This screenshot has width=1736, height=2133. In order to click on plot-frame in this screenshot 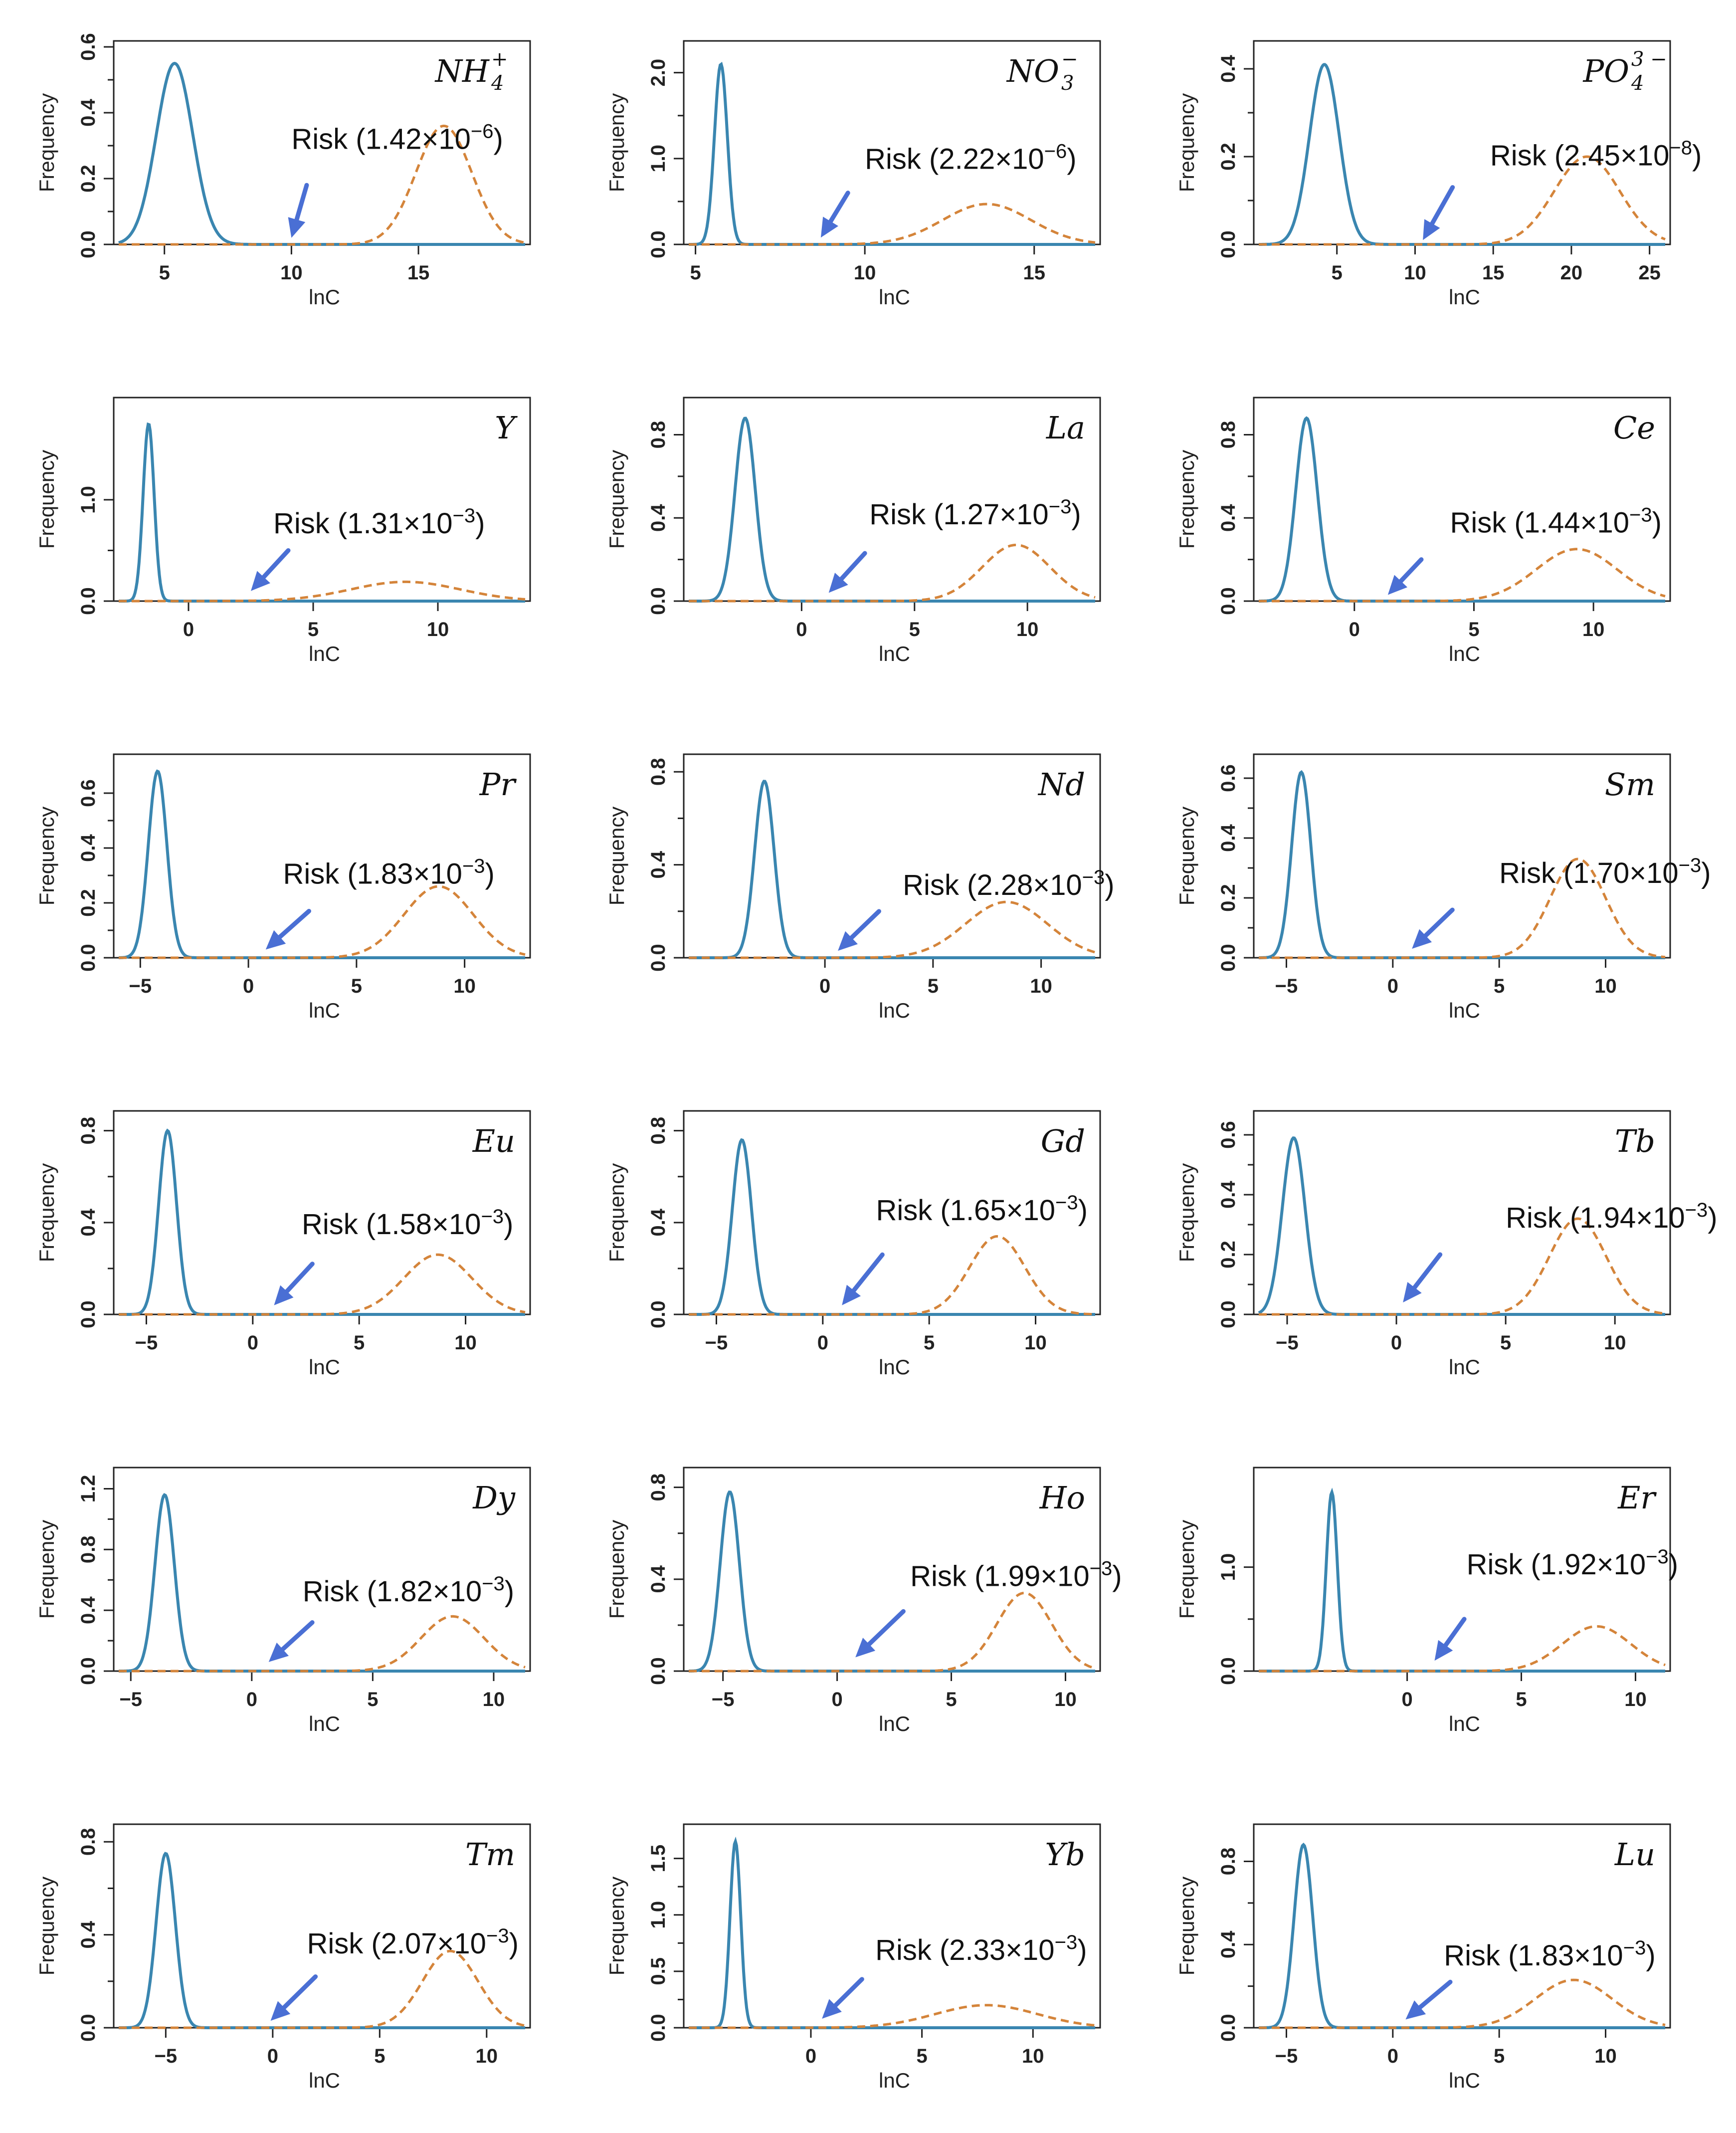, I will do `click(1462, 1926)`.